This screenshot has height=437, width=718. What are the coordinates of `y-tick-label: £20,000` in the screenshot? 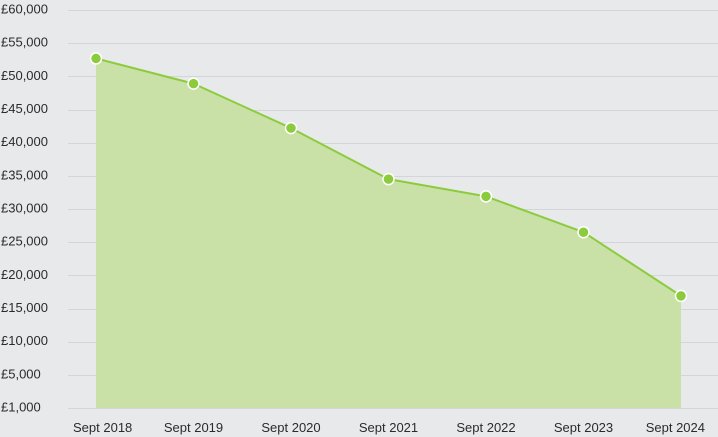 It's located at (24, 274).